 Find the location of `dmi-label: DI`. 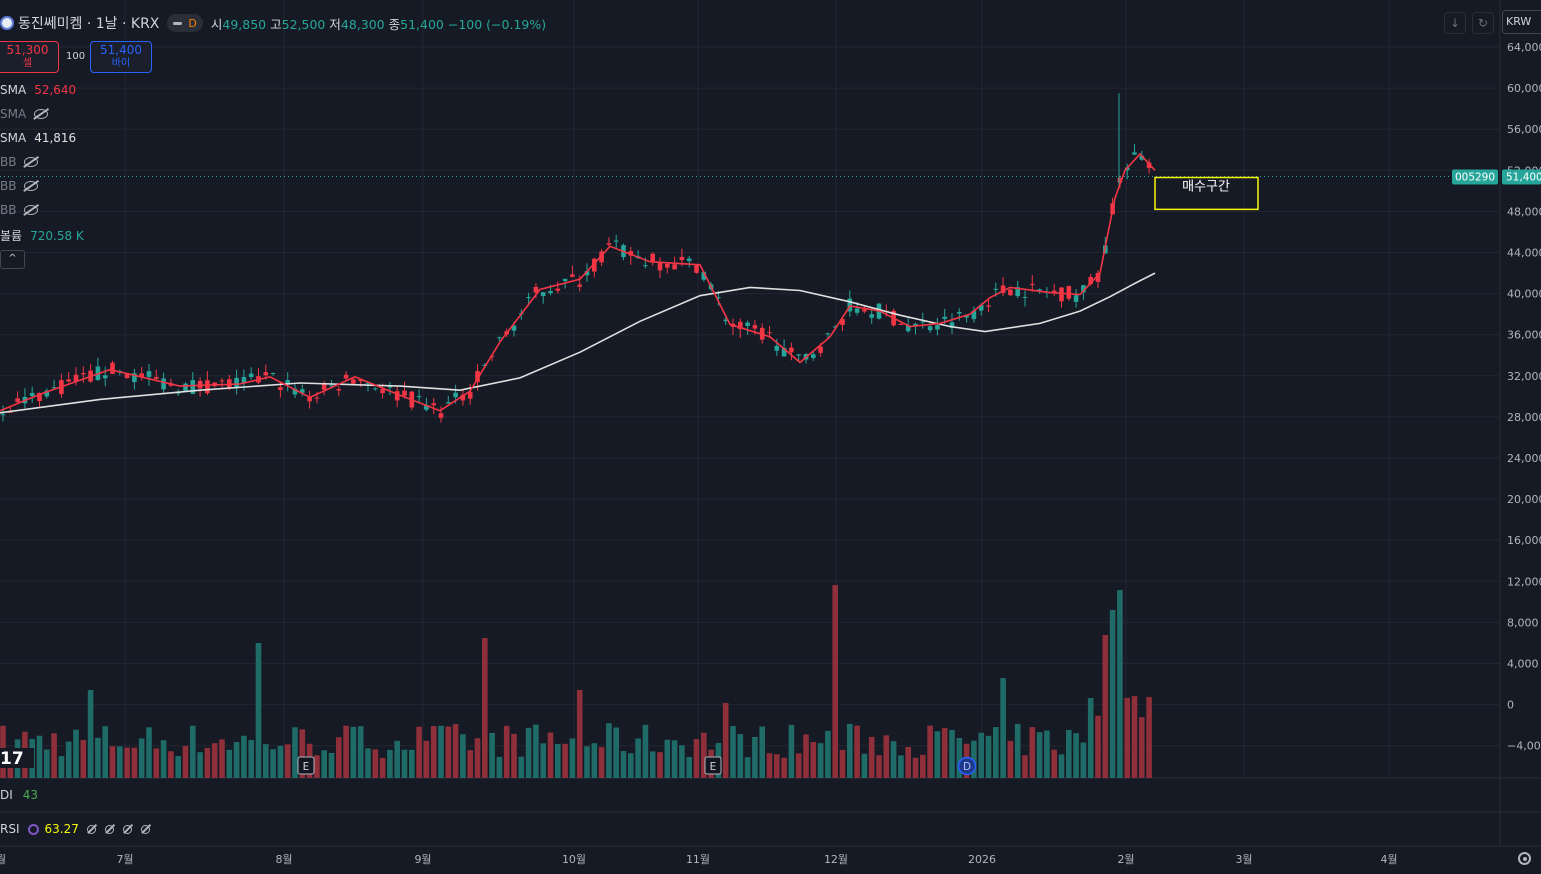

dmi-label: DI is located at coordinates (6, 795).